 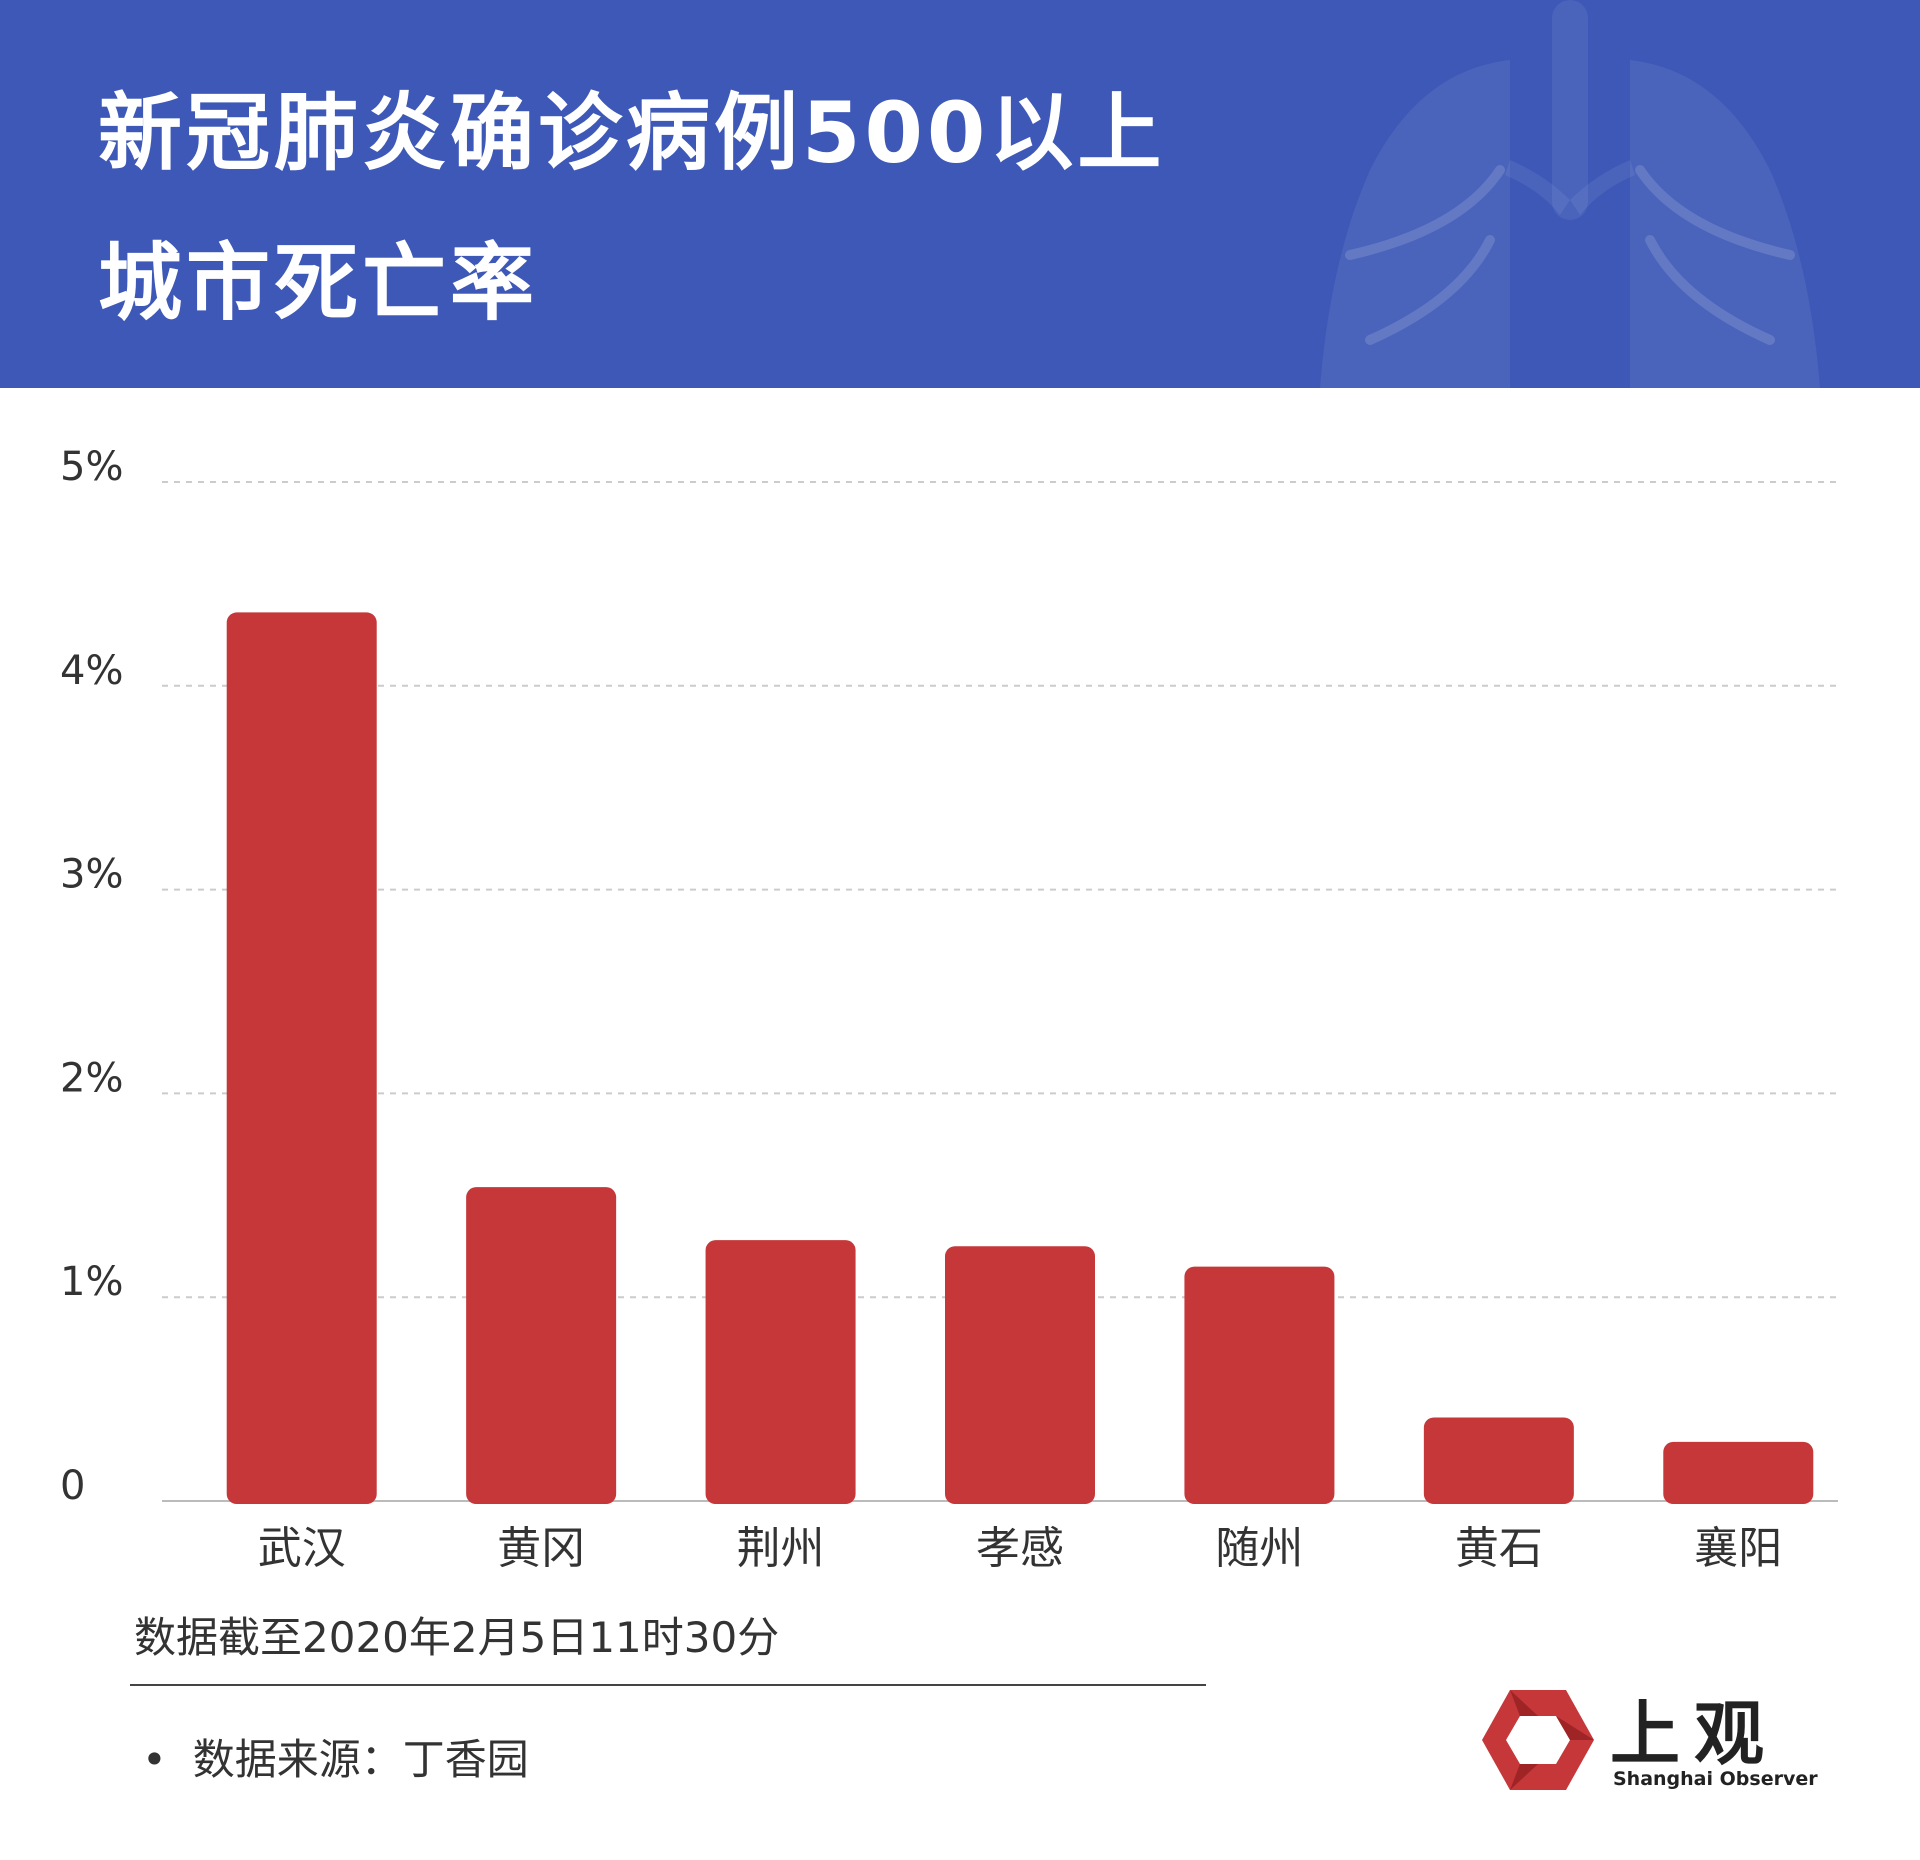 I want to click on source-text: 数据来源：丁香园, so click(x=360, y=1759).